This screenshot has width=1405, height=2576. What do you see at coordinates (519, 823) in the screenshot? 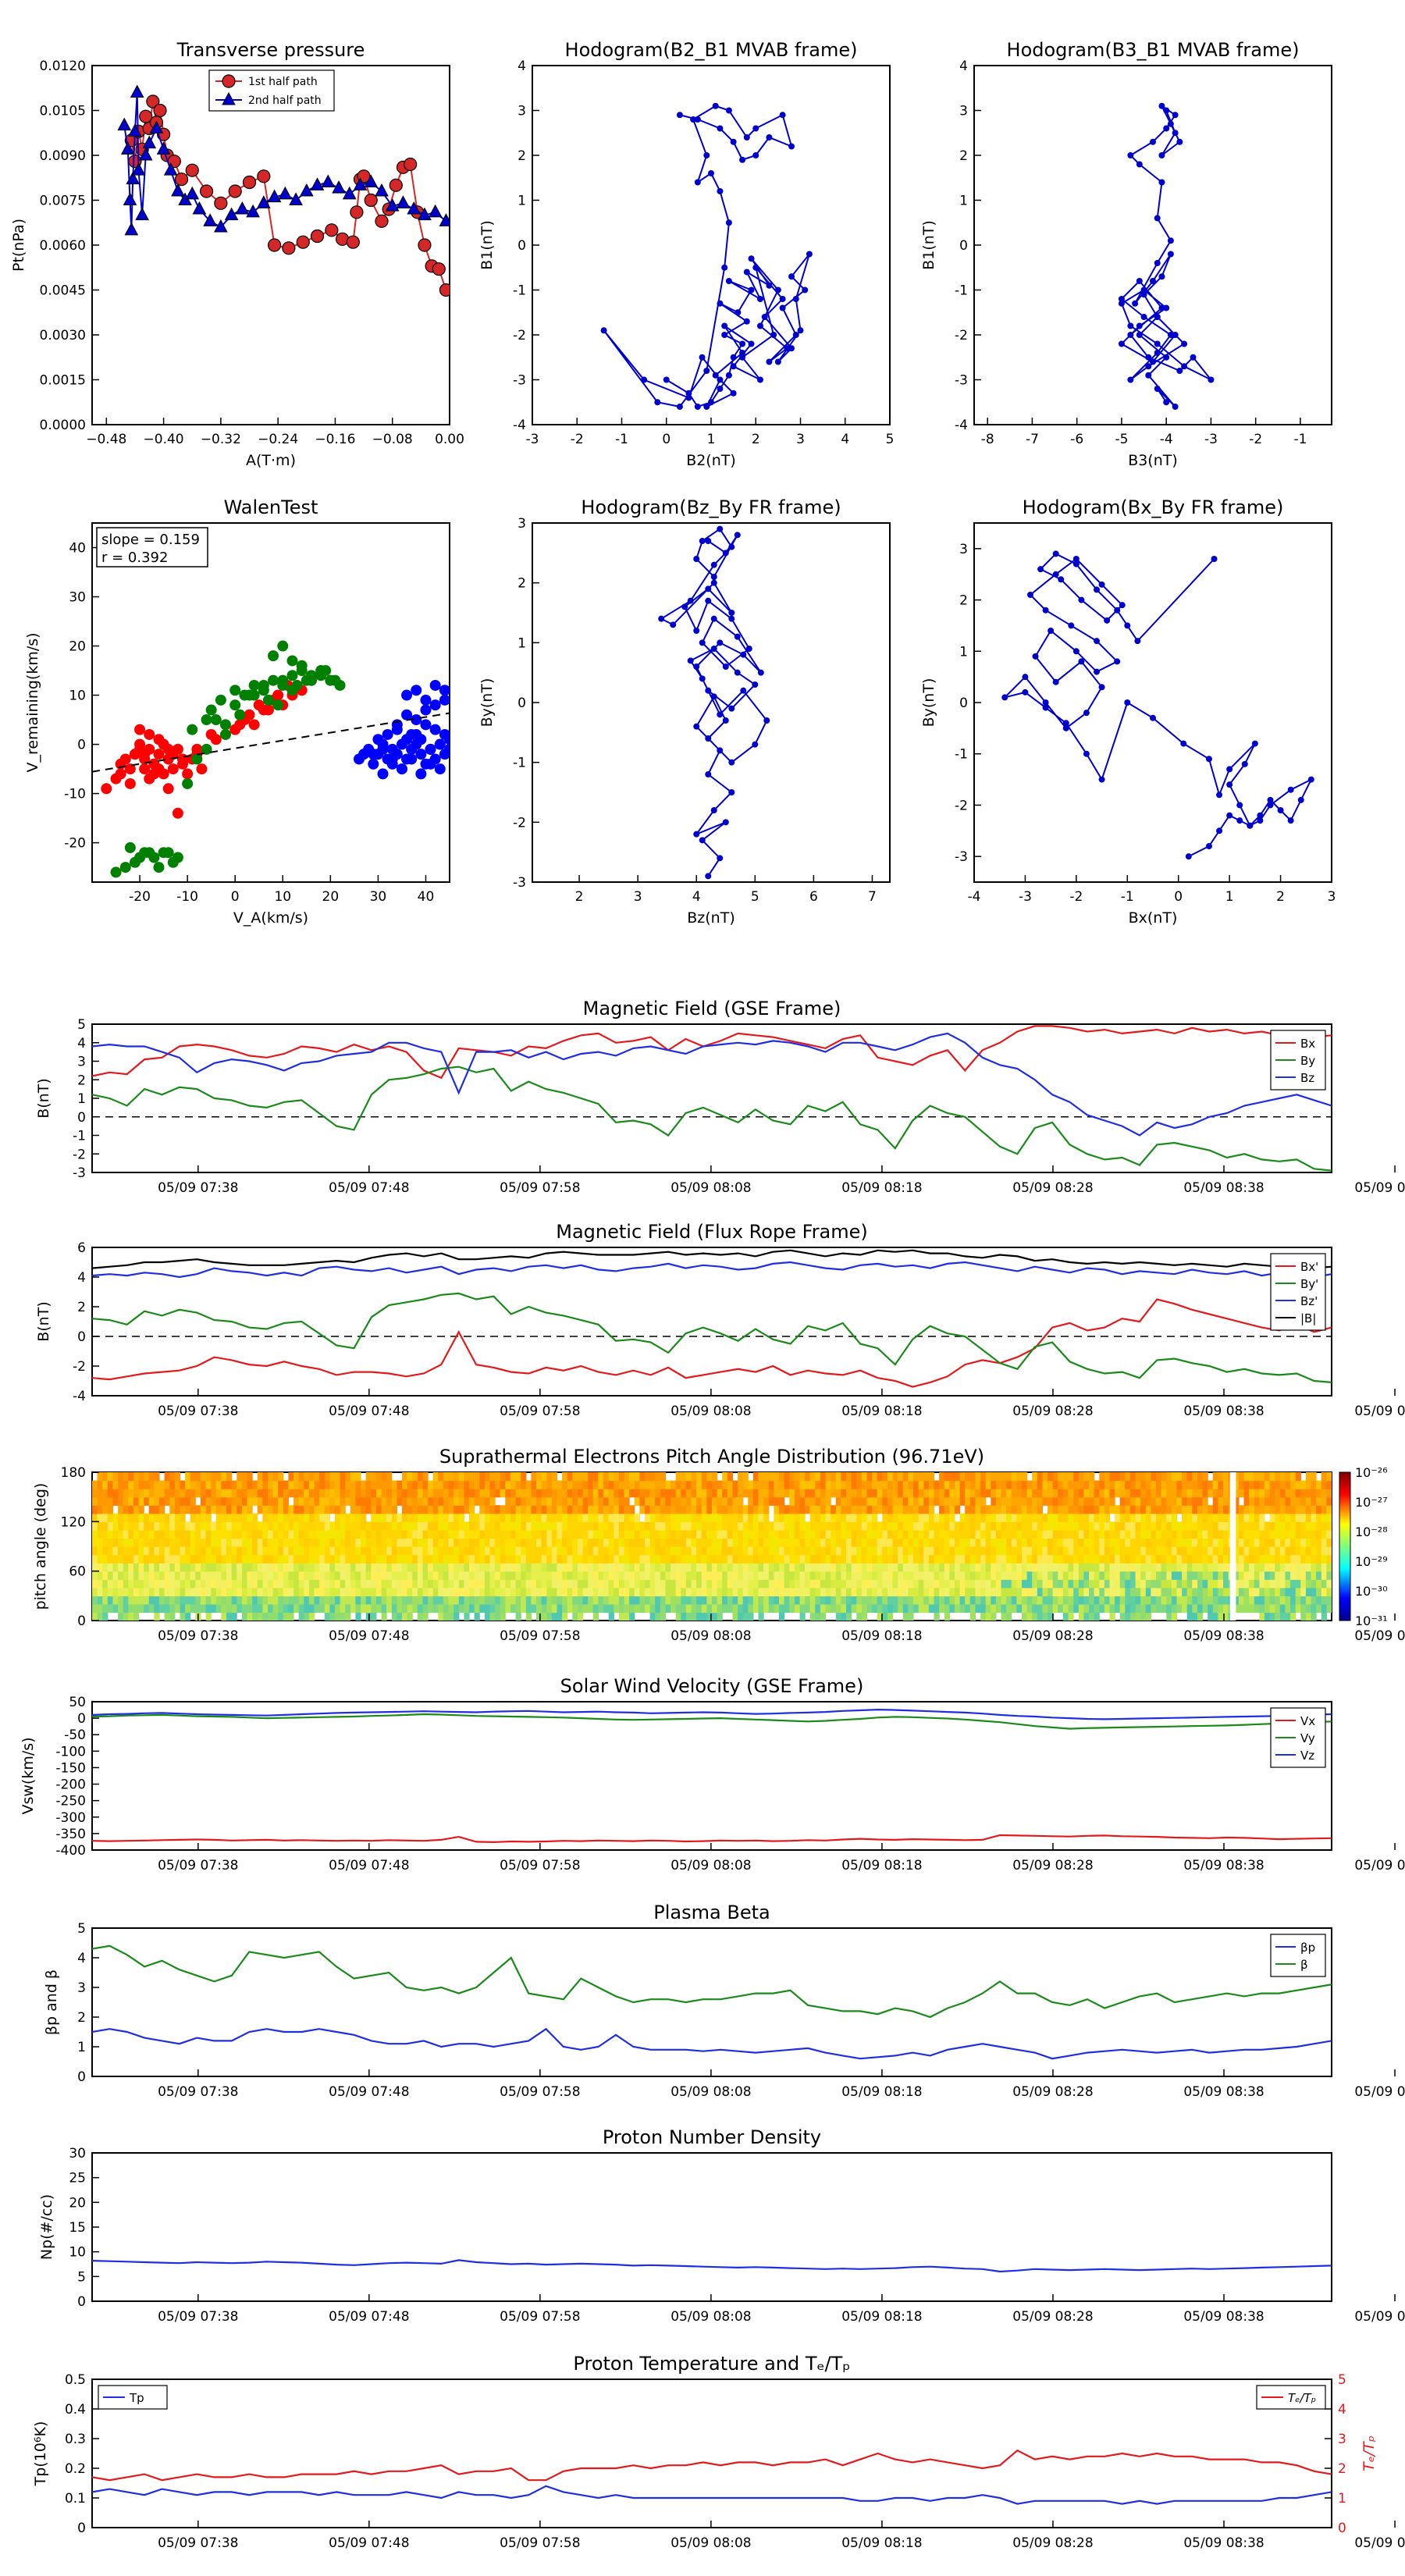
I see `y-tick-label: -2` at bounding box center [519, 823].